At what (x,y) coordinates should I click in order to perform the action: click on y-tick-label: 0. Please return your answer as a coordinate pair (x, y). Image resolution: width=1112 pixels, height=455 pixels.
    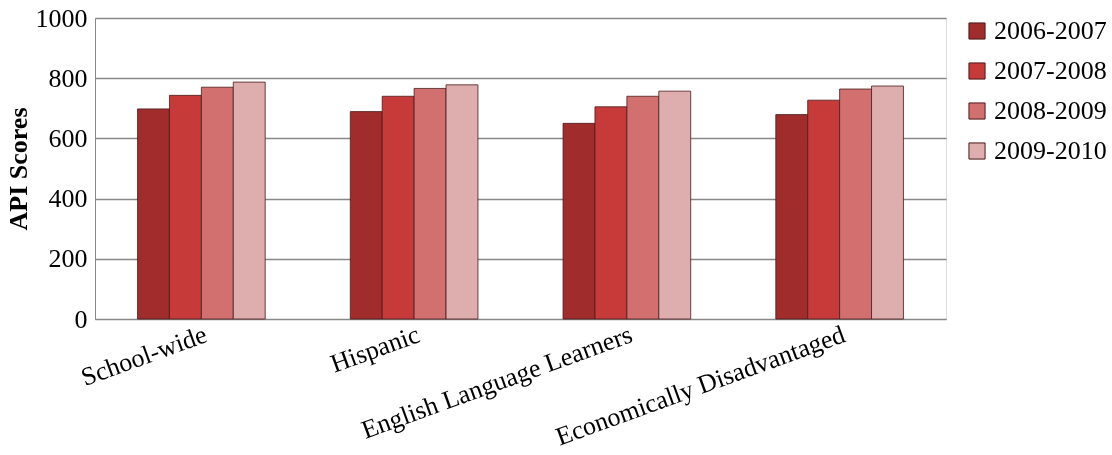
    Looking at the image, I should click on (81, 319).